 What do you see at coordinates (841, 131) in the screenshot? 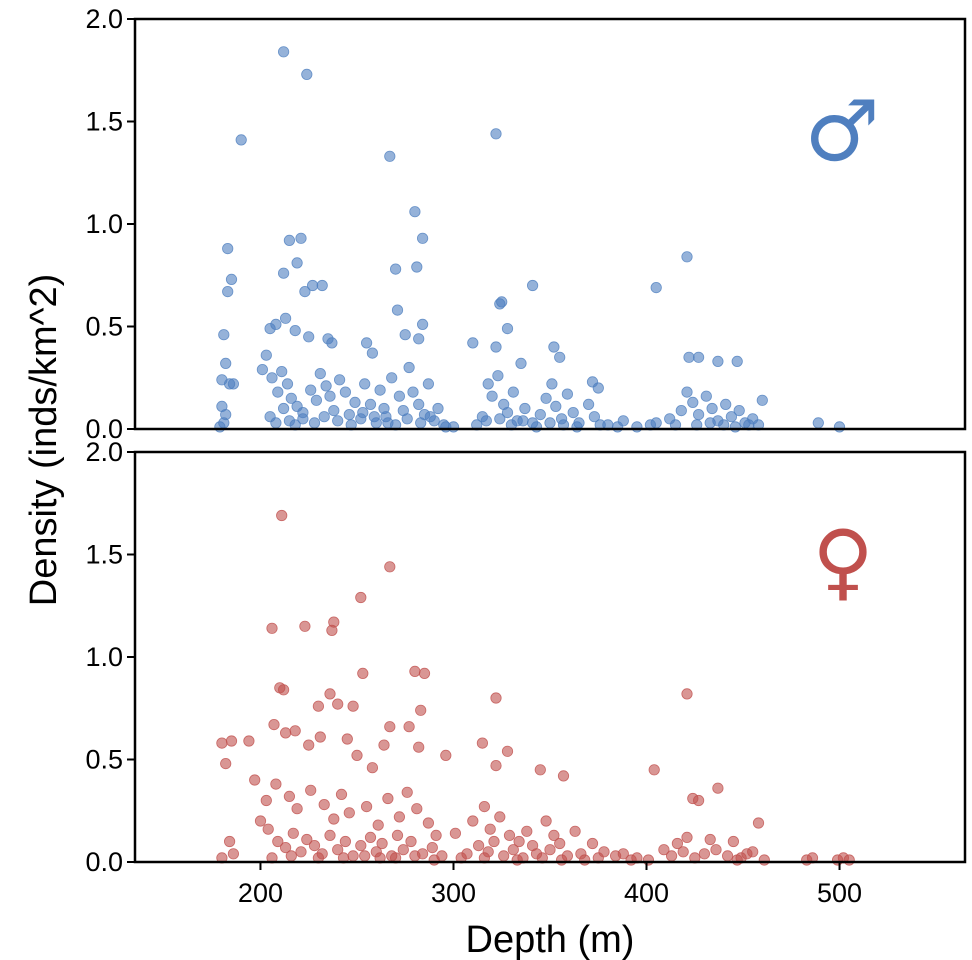
I see `male-symbol: ♂` at bounding box center [841, 131].